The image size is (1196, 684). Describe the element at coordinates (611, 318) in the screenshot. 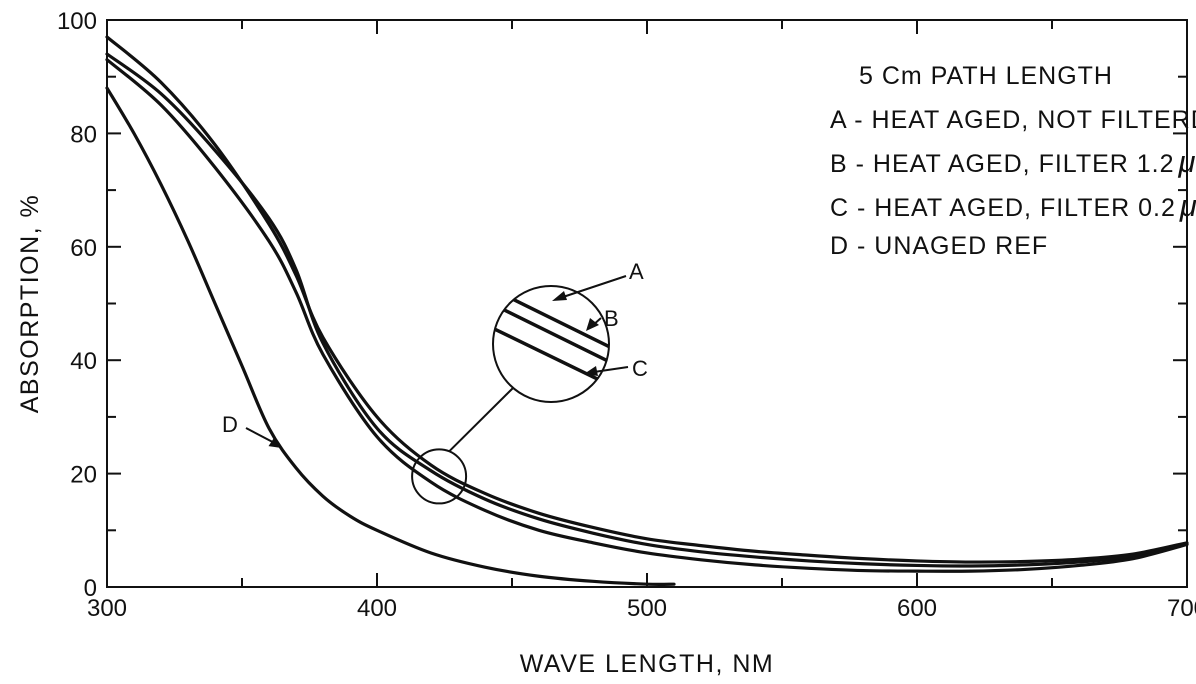

I see `inset-label-b: B` at that location.